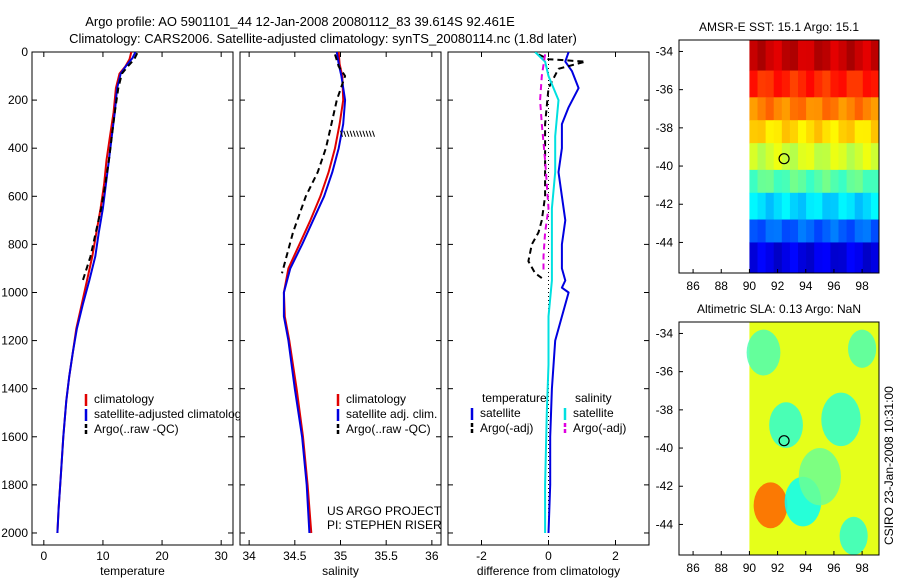 This screenshot has height=585, width=900. What do you see at coordinates (376, 399) in the screenshot?
I see `legend-label: climatology` at bounding box center [376, 399].